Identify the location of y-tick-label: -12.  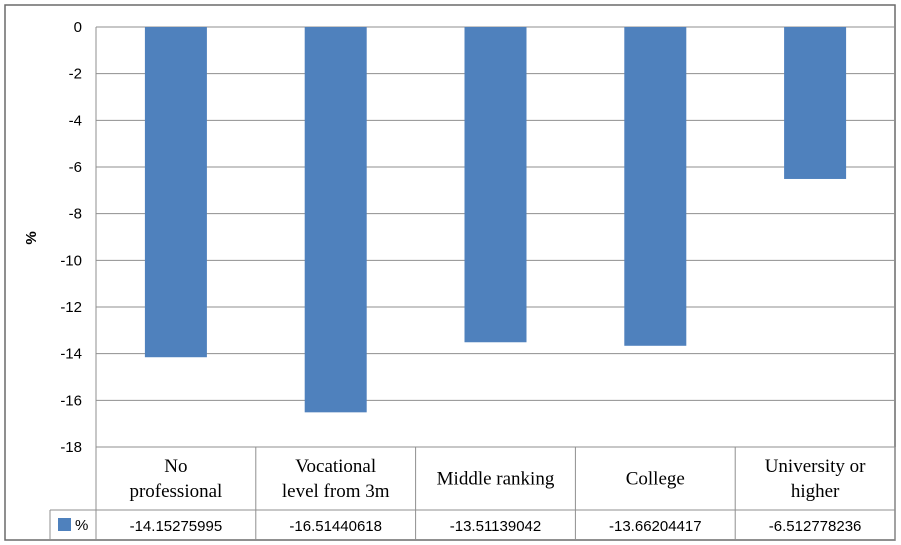
(71, 307).